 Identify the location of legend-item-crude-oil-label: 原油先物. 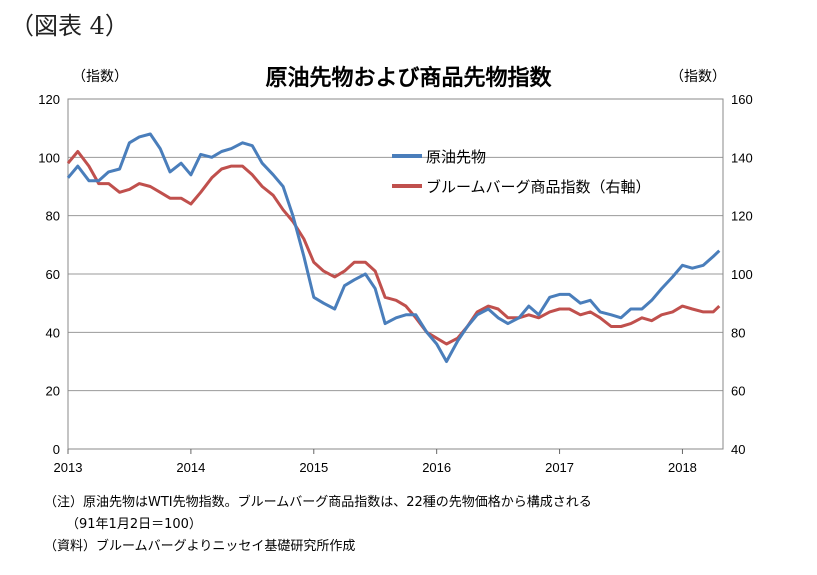
(456, 157).